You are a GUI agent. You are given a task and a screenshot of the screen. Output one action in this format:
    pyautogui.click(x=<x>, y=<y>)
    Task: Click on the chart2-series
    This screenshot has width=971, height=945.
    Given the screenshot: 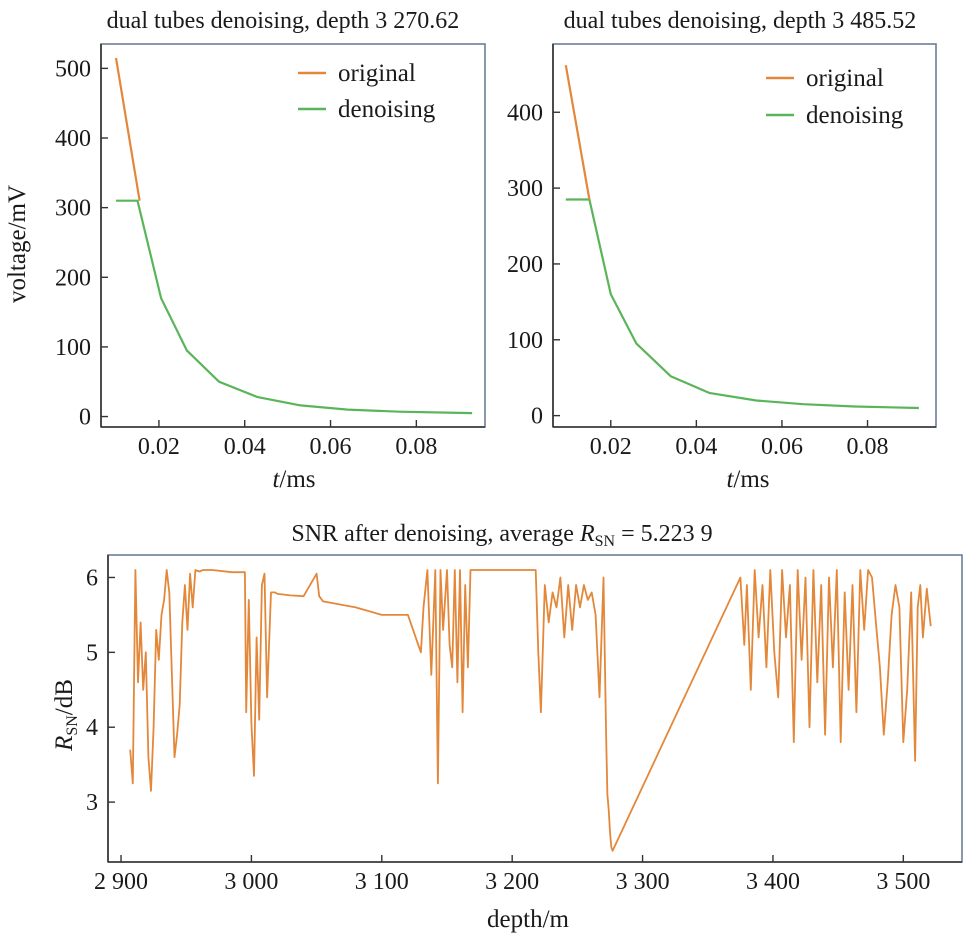 What is the action you would take?
    pyautogui.click(x=741, y=237)
    